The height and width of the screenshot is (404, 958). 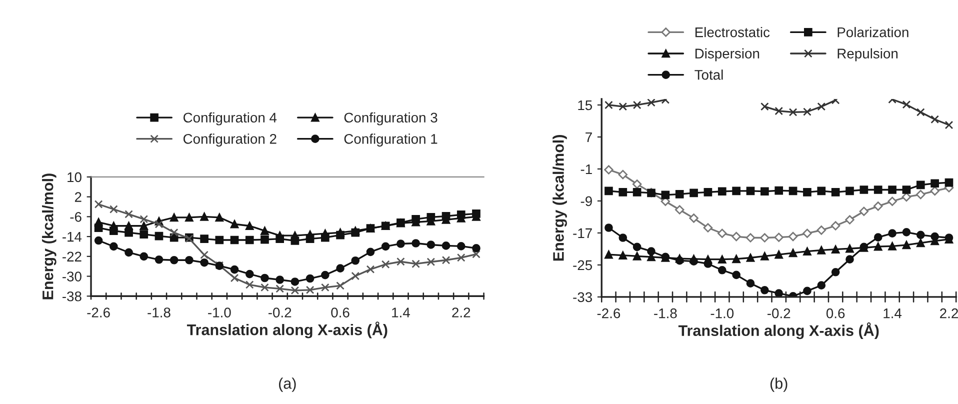 What do you see at coordinates (732, 32) in the screenshot?
I see `legend-label: Electrostatic` at bounding box center [732, 32].